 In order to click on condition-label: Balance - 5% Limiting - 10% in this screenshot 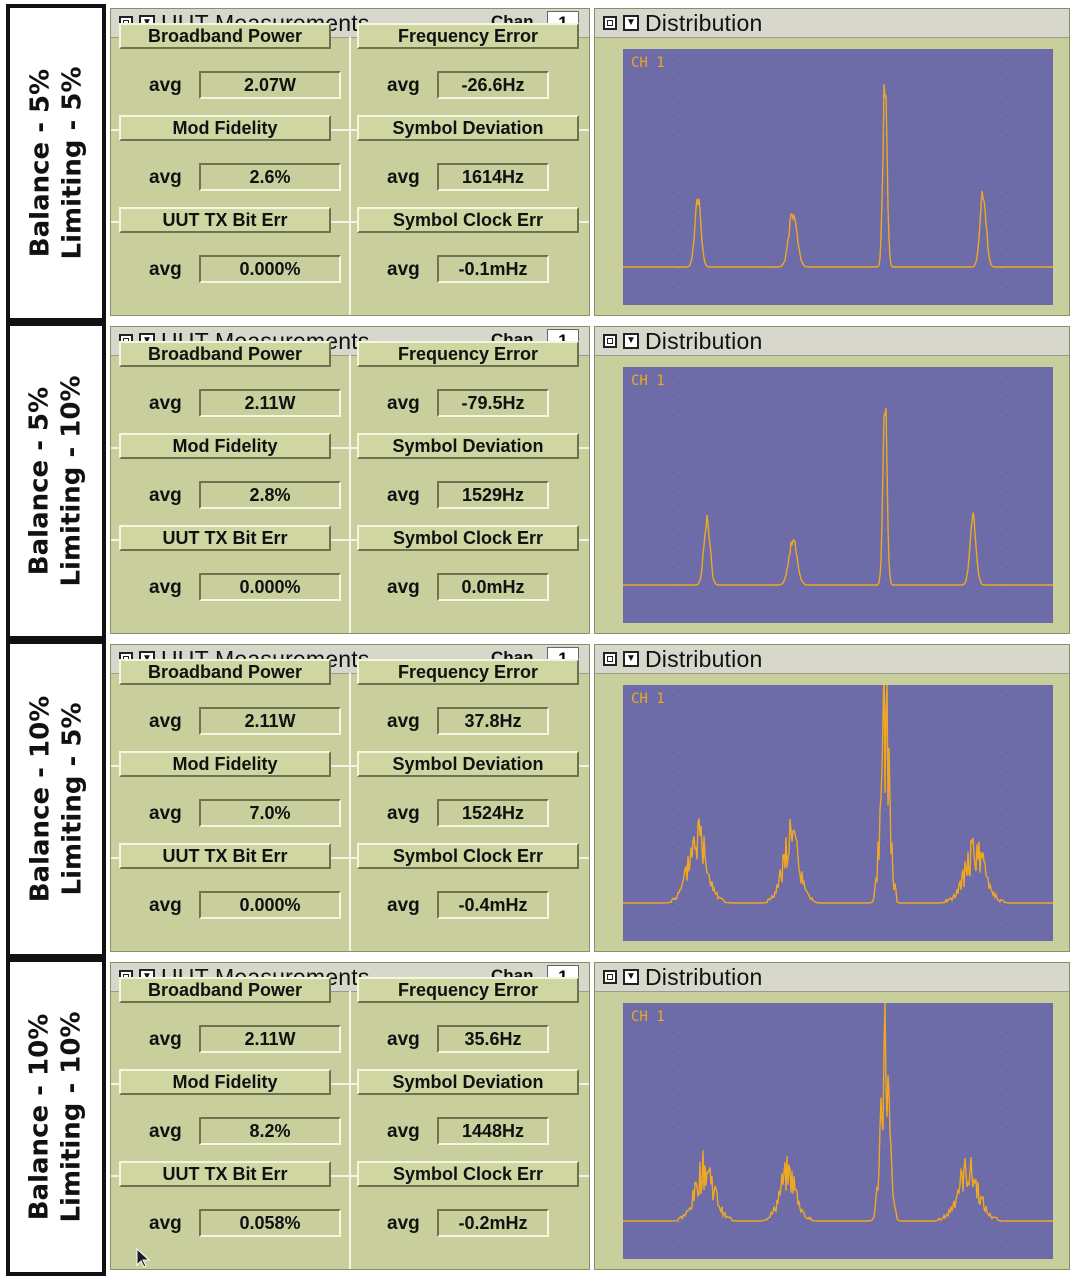, I will do `click(56, 480)`.